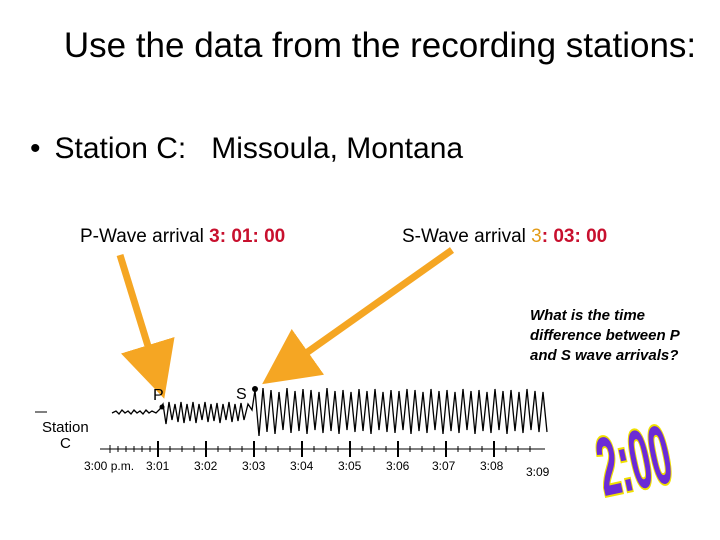 Image resolution: width=720 pixels, height=540 pixels. Describe the element at coordinates (206, 466) in the screenshot. I see `time-tick-label: 3:02` at that location.